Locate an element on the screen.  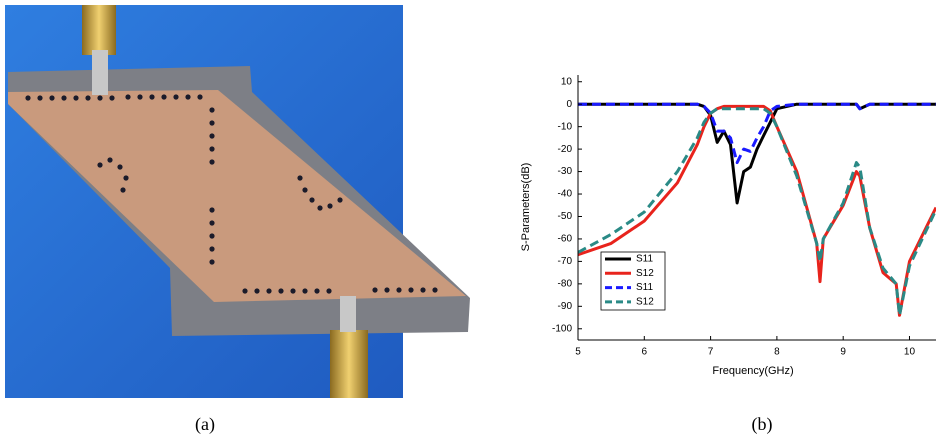
x-tick-label: 7 is located at coordinates (711, 352).